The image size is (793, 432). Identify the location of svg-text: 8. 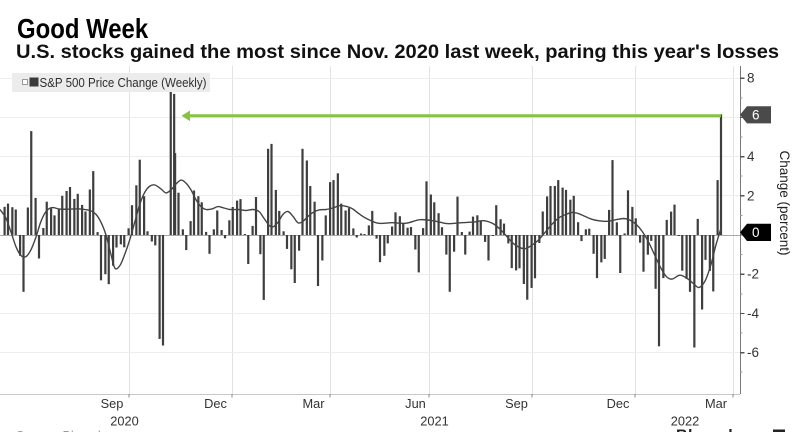
(751, 78).